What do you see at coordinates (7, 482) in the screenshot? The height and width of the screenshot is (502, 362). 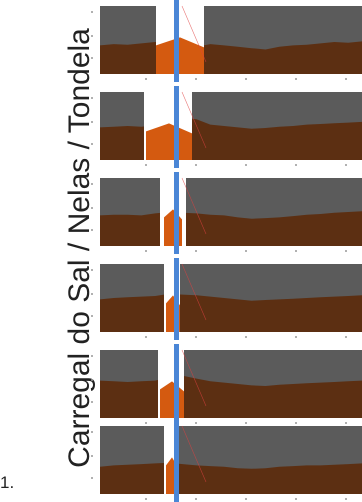 I see `list-number: 1.` at bounding box center [7, 482].